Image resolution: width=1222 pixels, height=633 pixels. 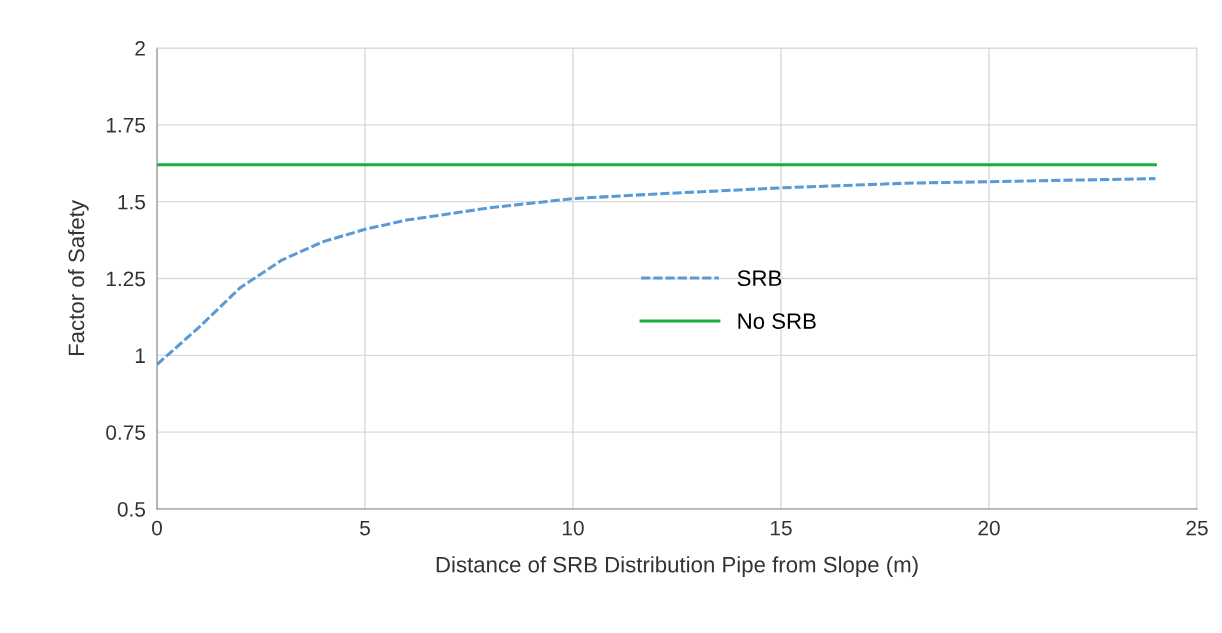 What do you see at coordinates (1197, 528) in the screenshot?
I see `x-tick-label: 25` at bounding box center [1197, 528].